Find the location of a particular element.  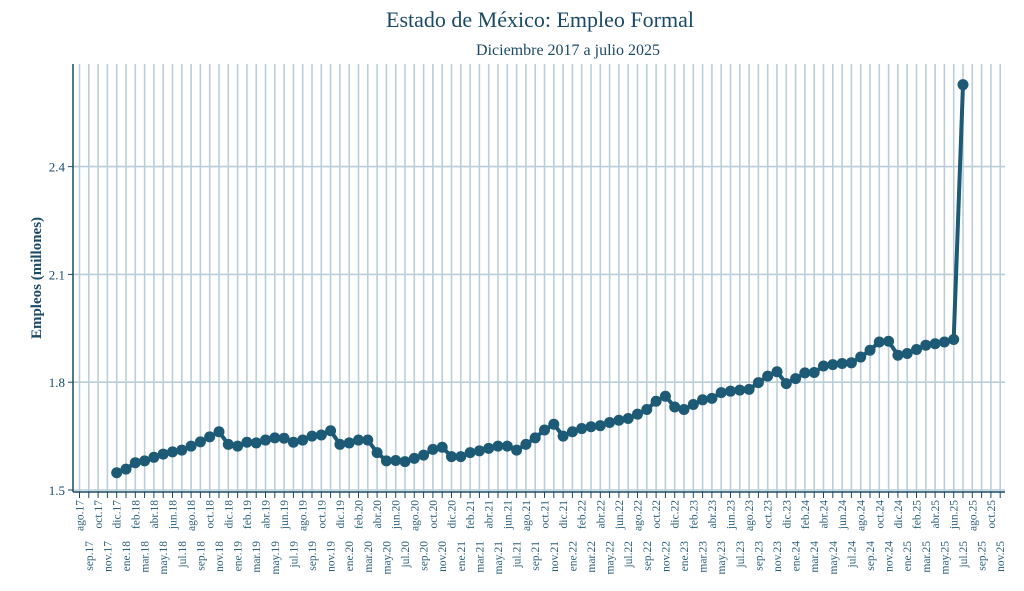

x-tick-label: dic.24 is located at coordinates (899, 514).